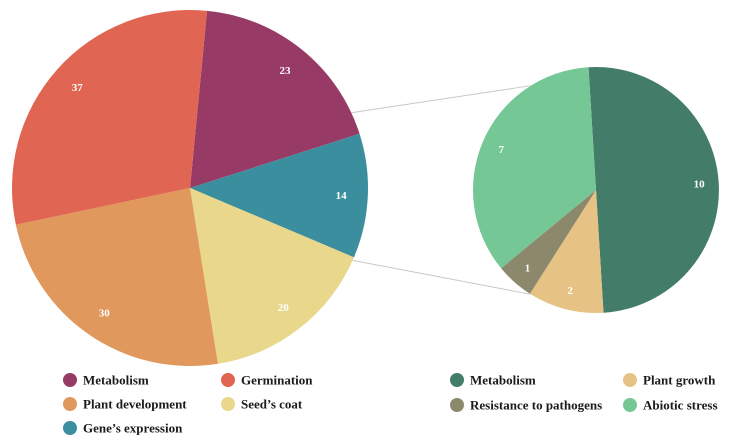 This screenshot has height=446, width=732. What do you see at coordinates (279, 195) in the screenshot?
I see `main-slice-genes-expression` at bounding box center [279, 195].